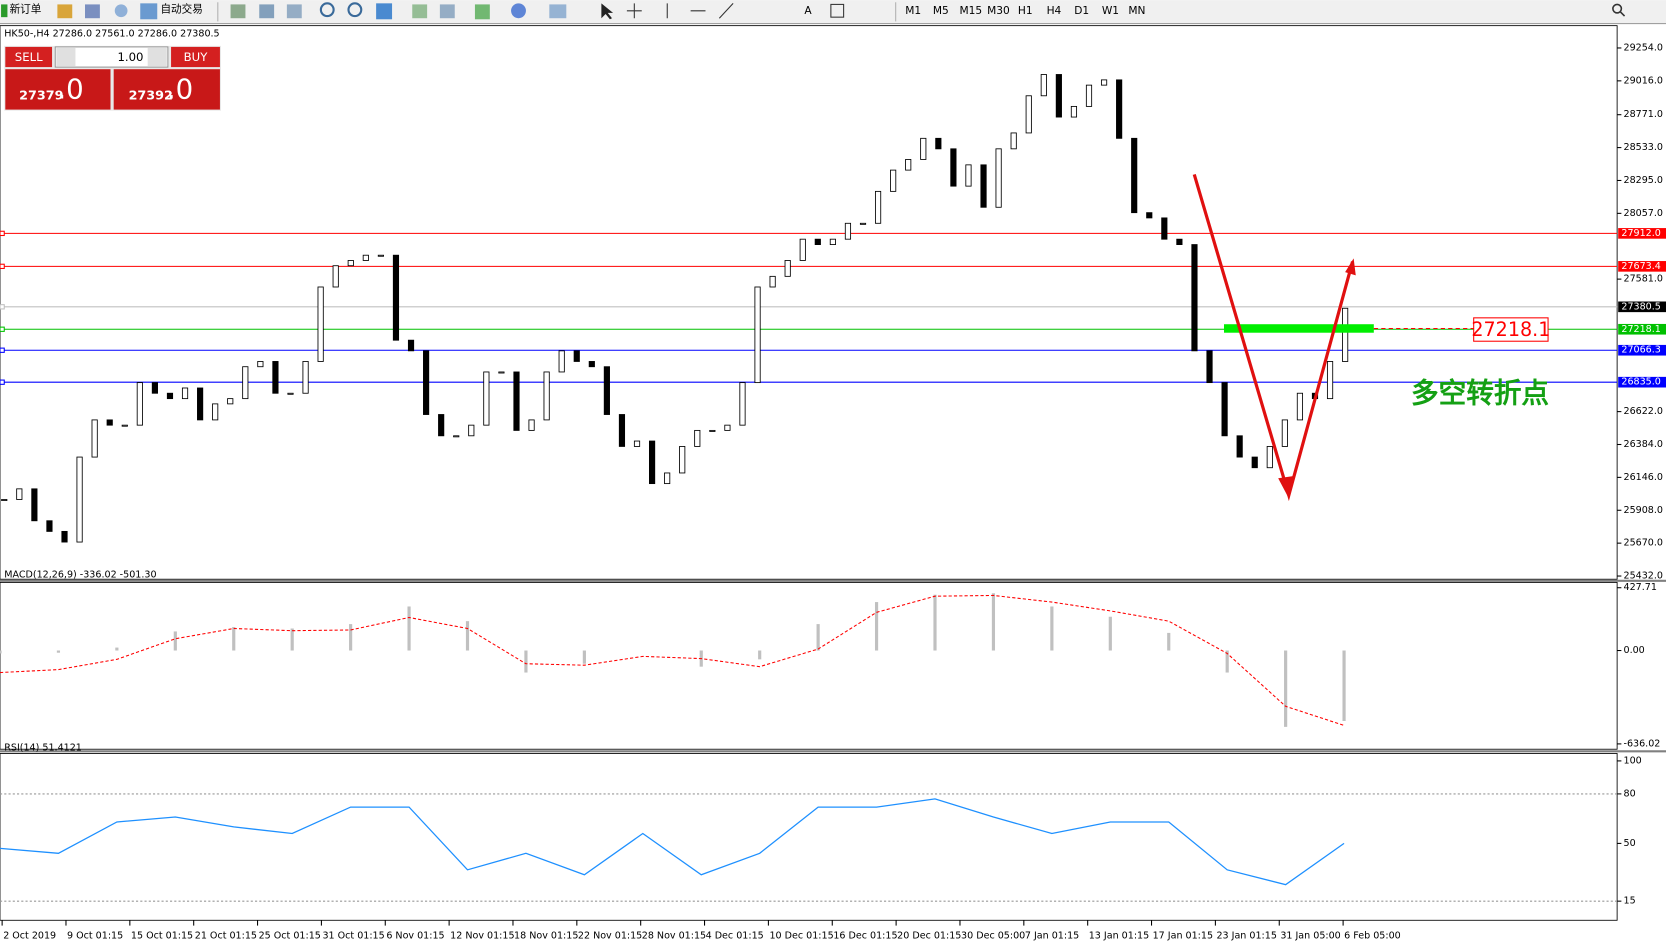 This screenshot has width=1666, height=947. What do you see at coordinates (70, 88) in the screenshot?
I see `sell-fraction: .0` at bounding box center [70, 88].